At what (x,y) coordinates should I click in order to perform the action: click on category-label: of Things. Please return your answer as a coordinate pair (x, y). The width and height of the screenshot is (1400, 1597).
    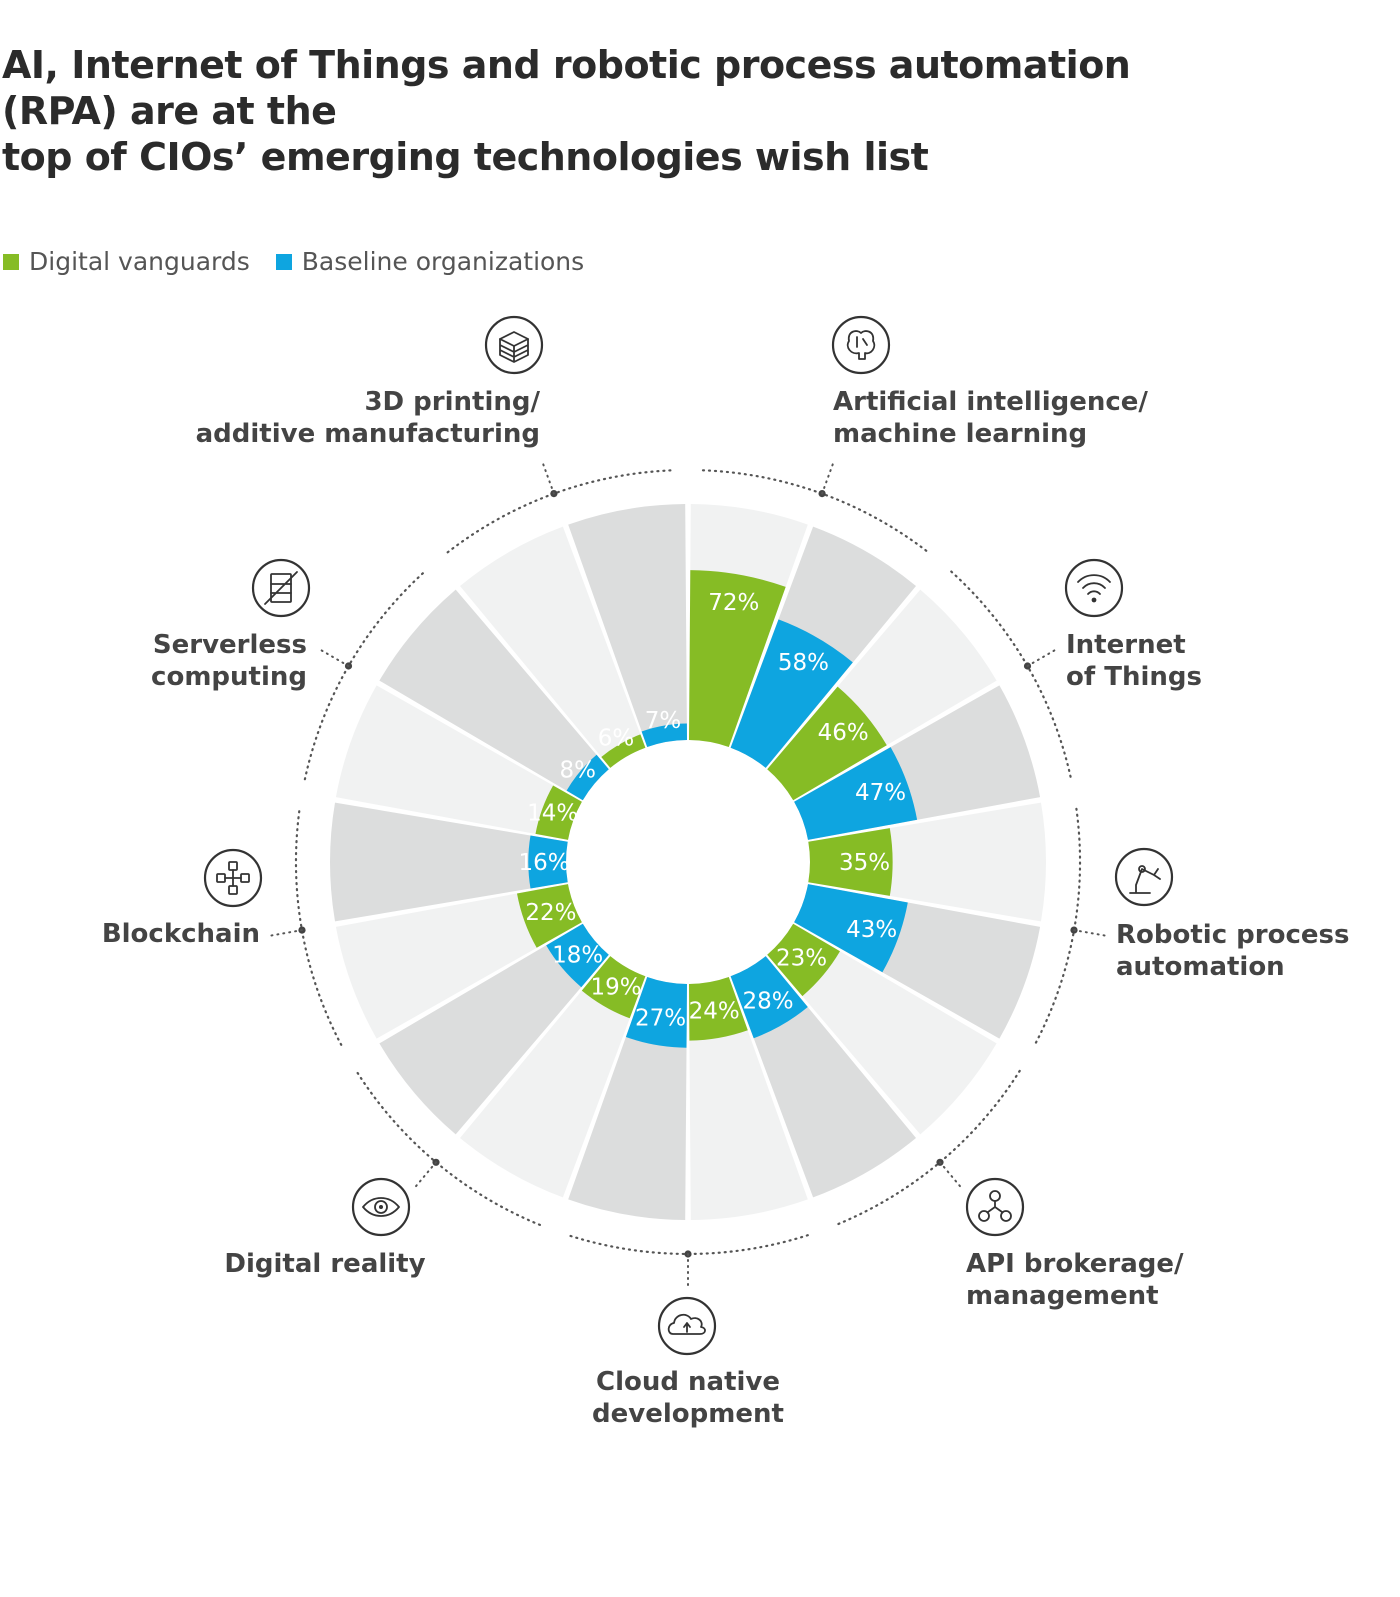
    Looking at the image, I should click on (1134, 677).